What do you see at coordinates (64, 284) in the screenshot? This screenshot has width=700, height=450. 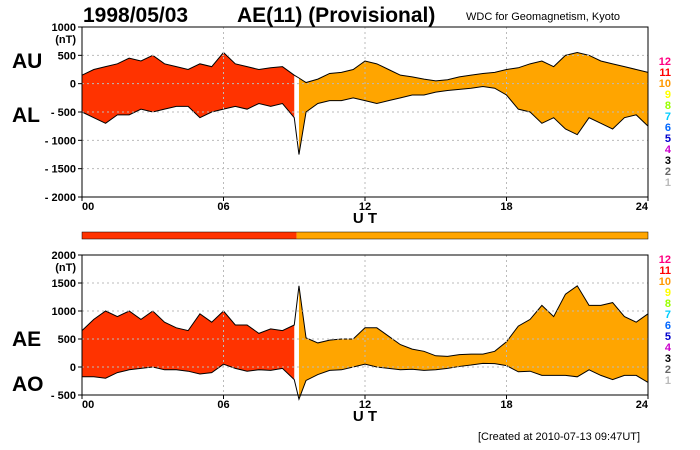 I see `y-tick-label: 1500` at bounding box center [64, 284].